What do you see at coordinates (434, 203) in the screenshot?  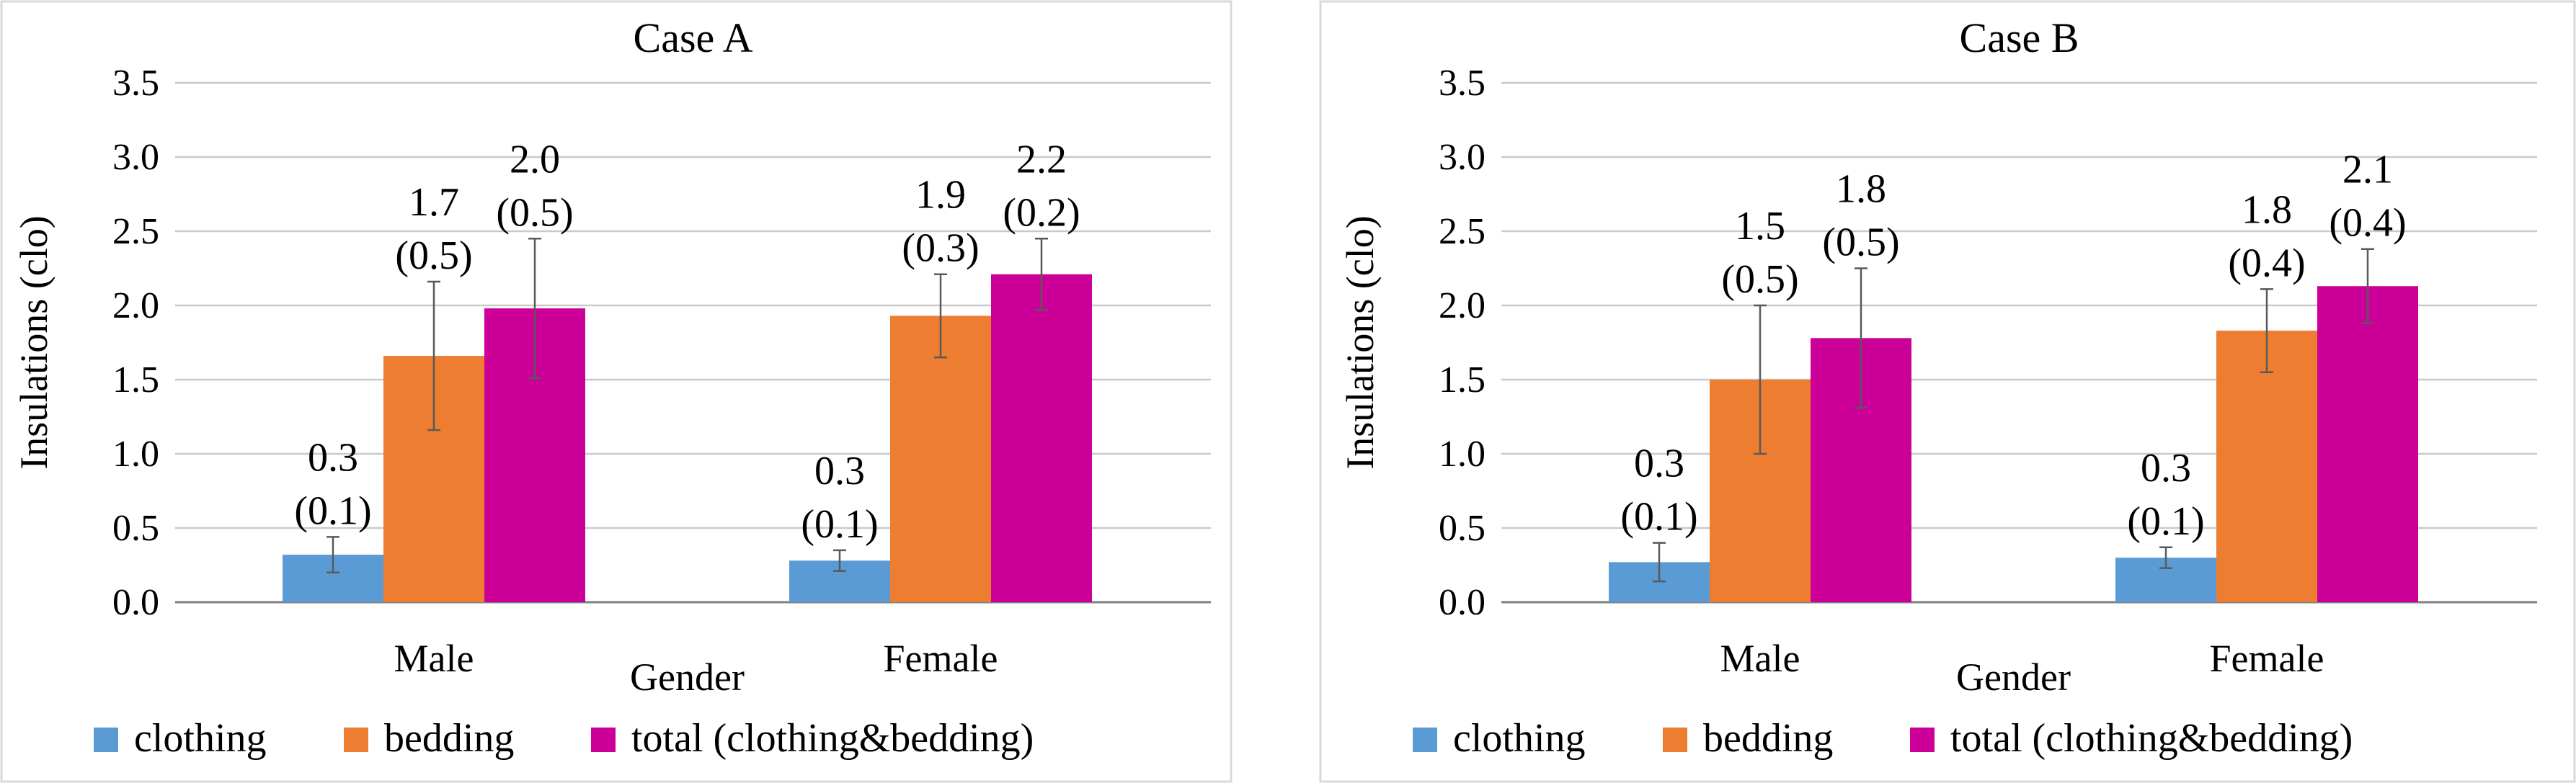 I see `data-label: 1.7` at bounding box center [434, 203].